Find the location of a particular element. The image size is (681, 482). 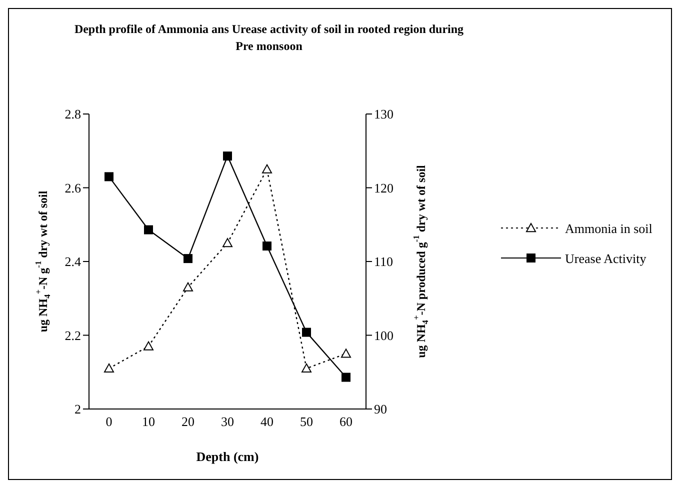

x-tick-label: 10 is located at coordinates (148, 422).